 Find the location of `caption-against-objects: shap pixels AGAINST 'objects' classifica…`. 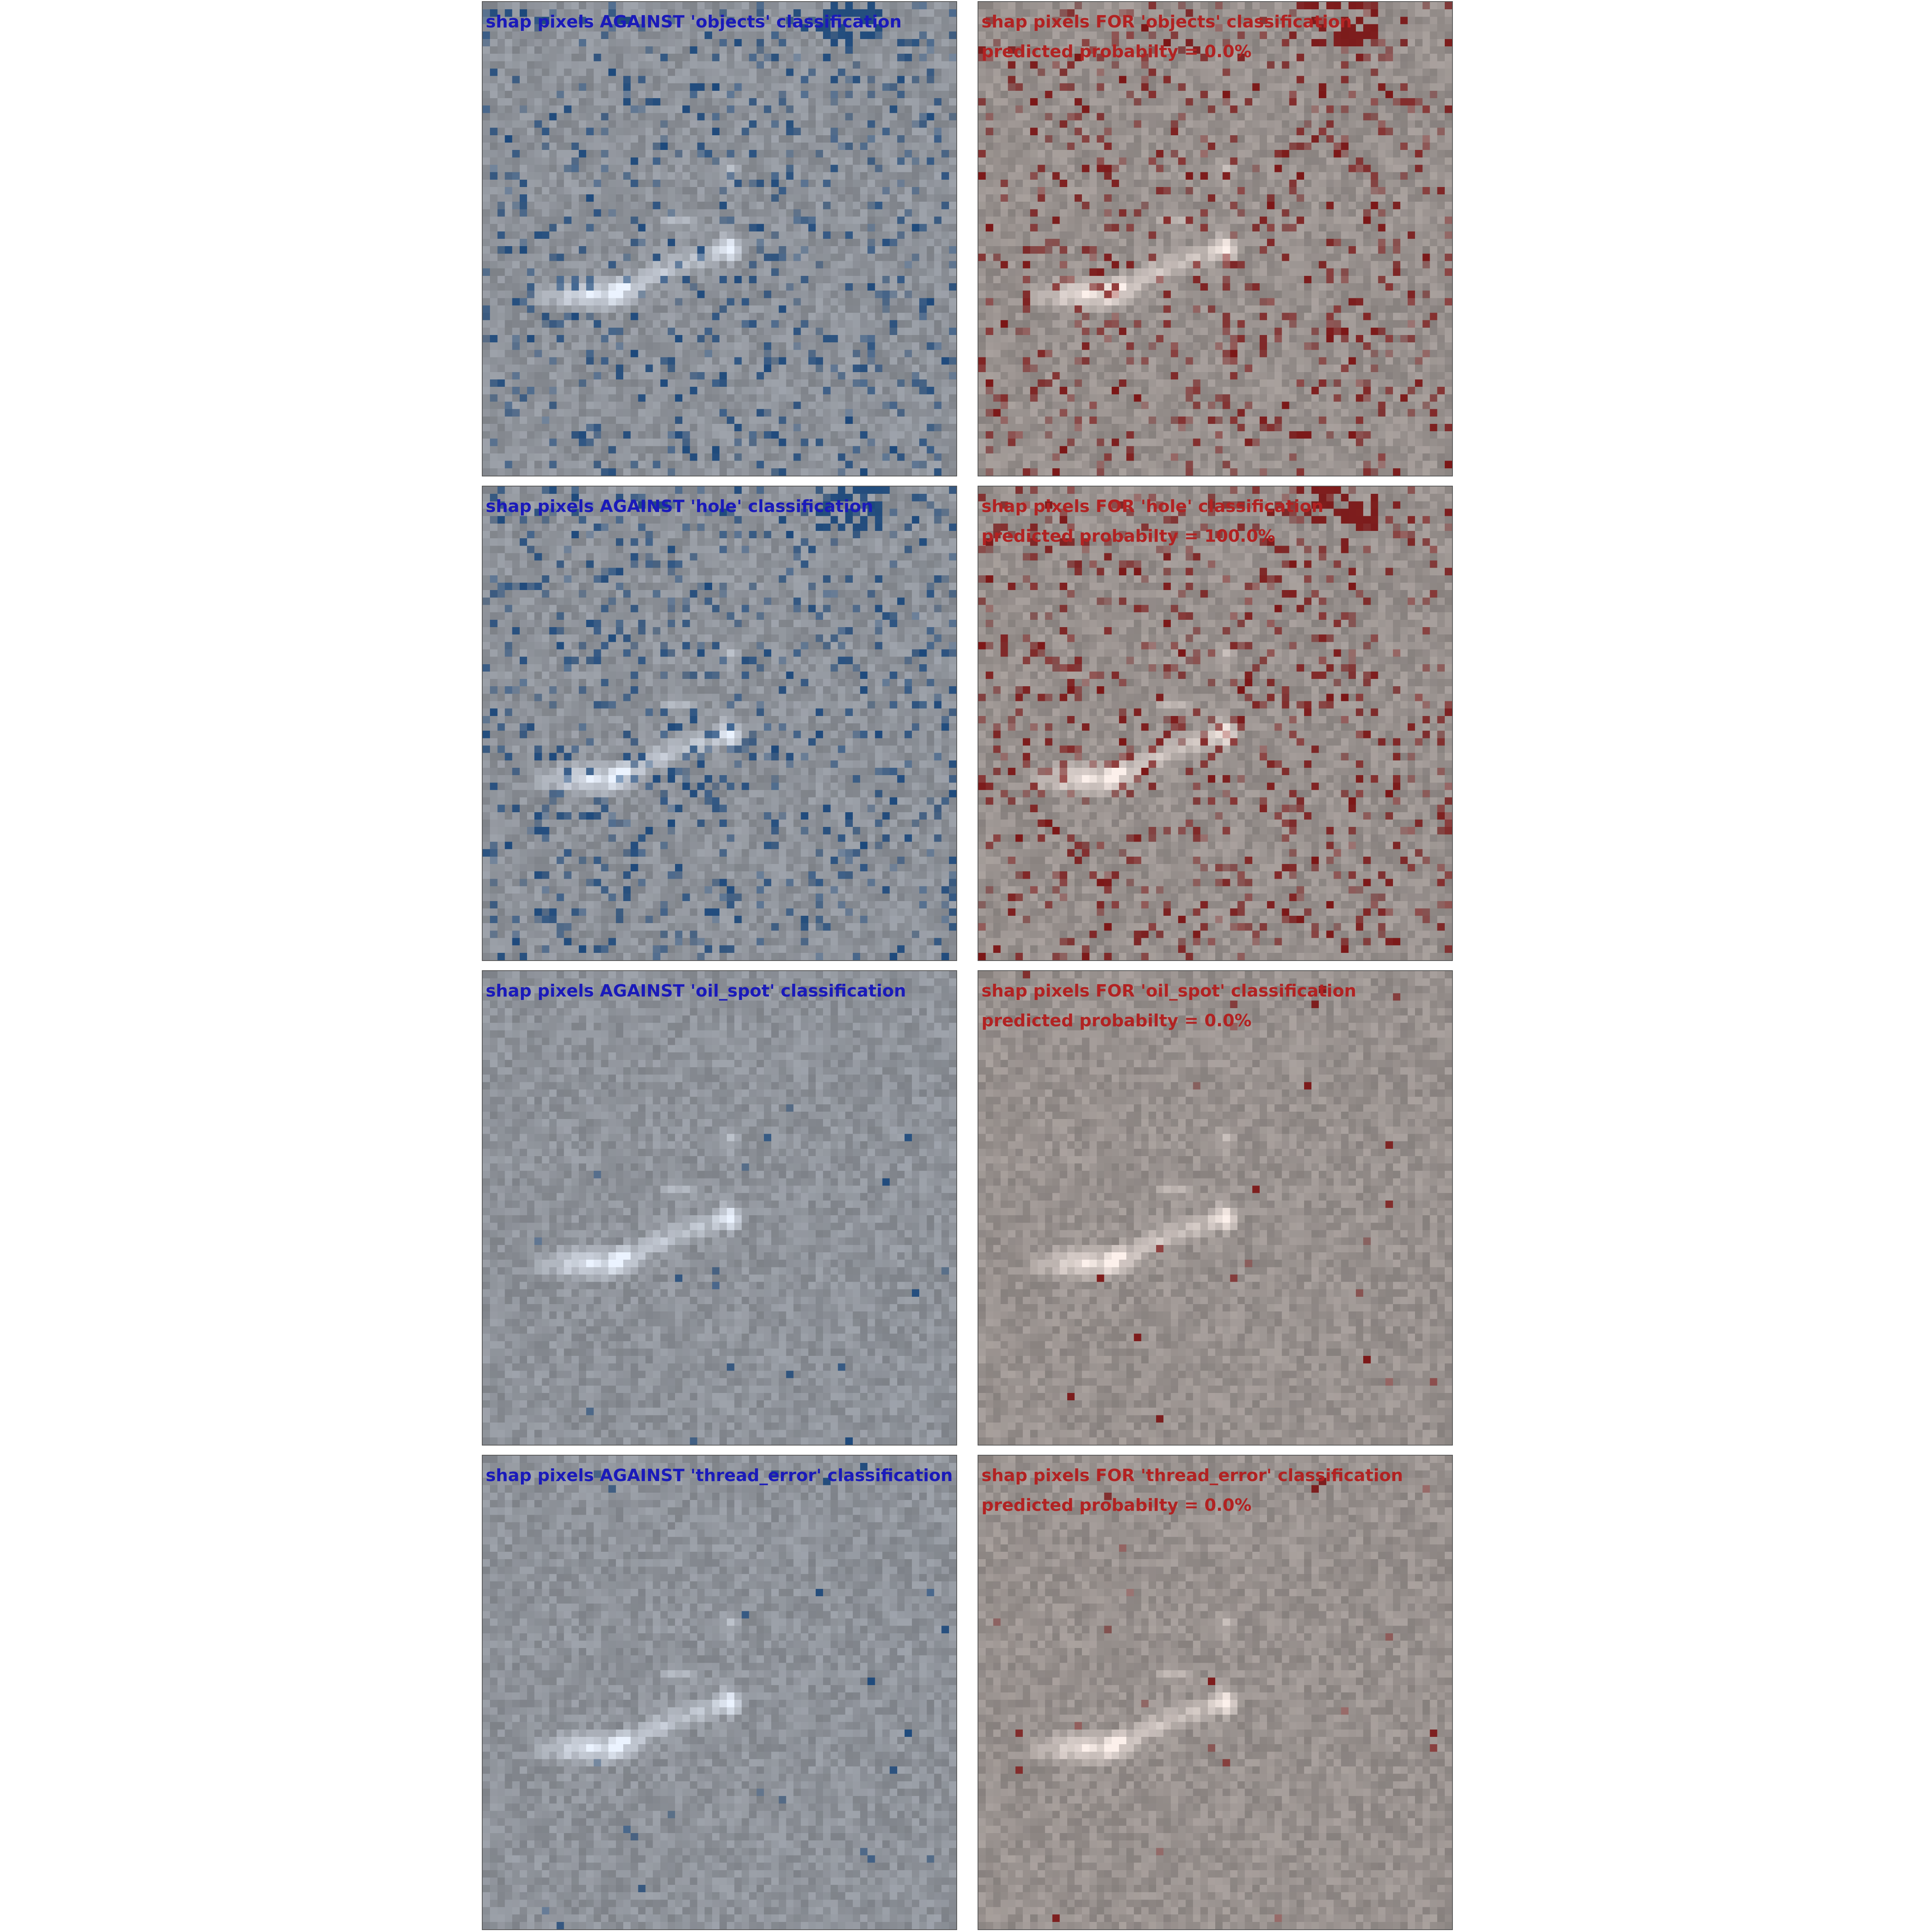

caption-against-objects: shap pixels AGAINST 'objects' classifica… is located at coordinates (694, 23).